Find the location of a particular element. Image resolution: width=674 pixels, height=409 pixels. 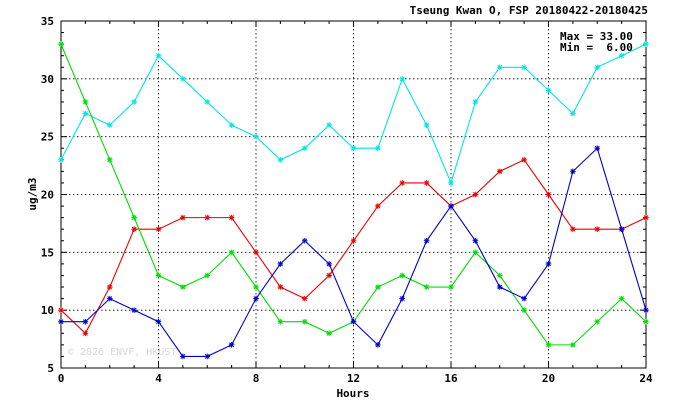

y-axis-label: ug/m3 is located at coordinates (32, 193).